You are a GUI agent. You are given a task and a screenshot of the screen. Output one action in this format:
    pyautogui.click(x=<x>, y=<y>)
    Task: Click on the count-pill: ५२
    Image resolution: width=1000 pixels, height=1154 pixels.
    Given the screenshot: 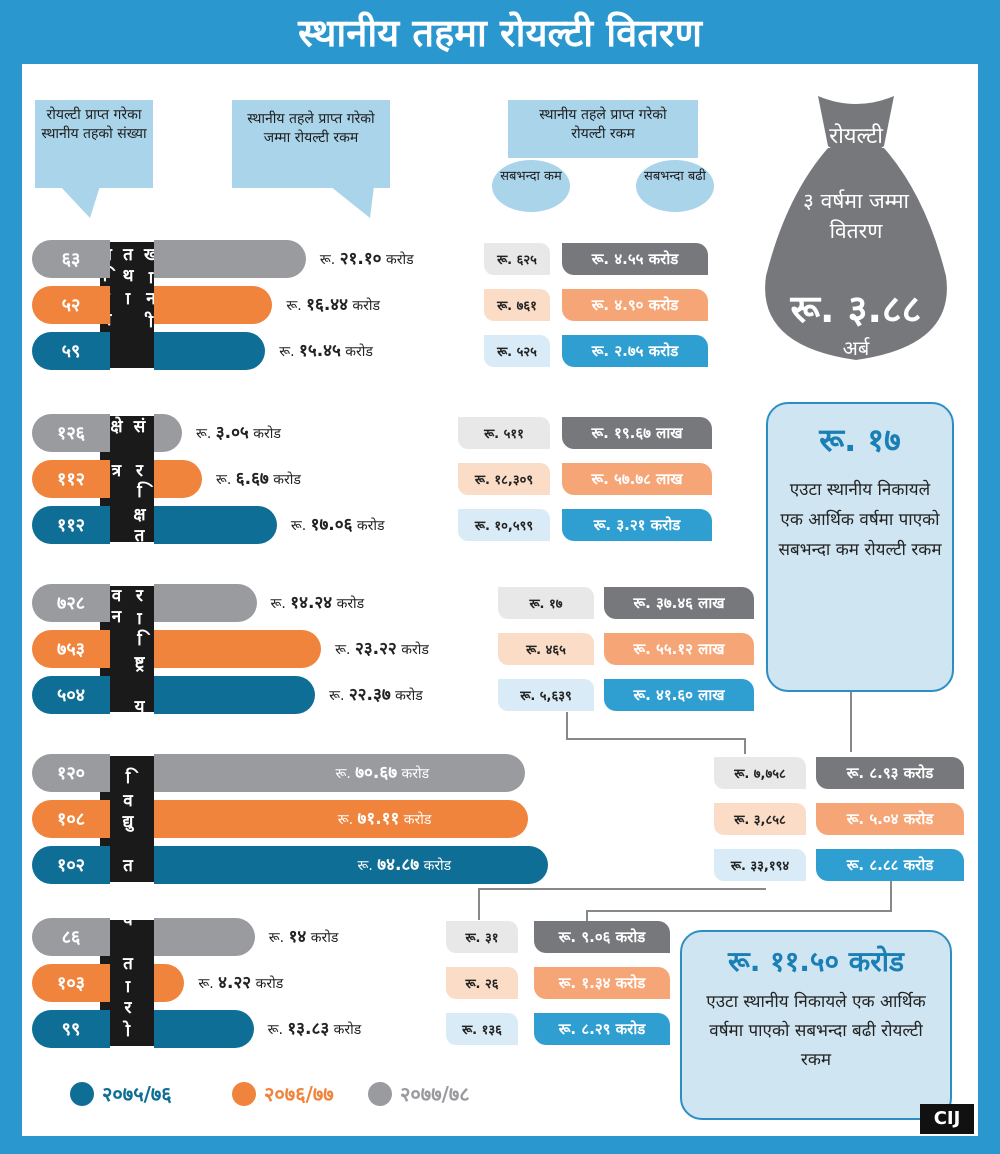 What is the action you would take?
    pyautogui.click(x=71, y=305)
    